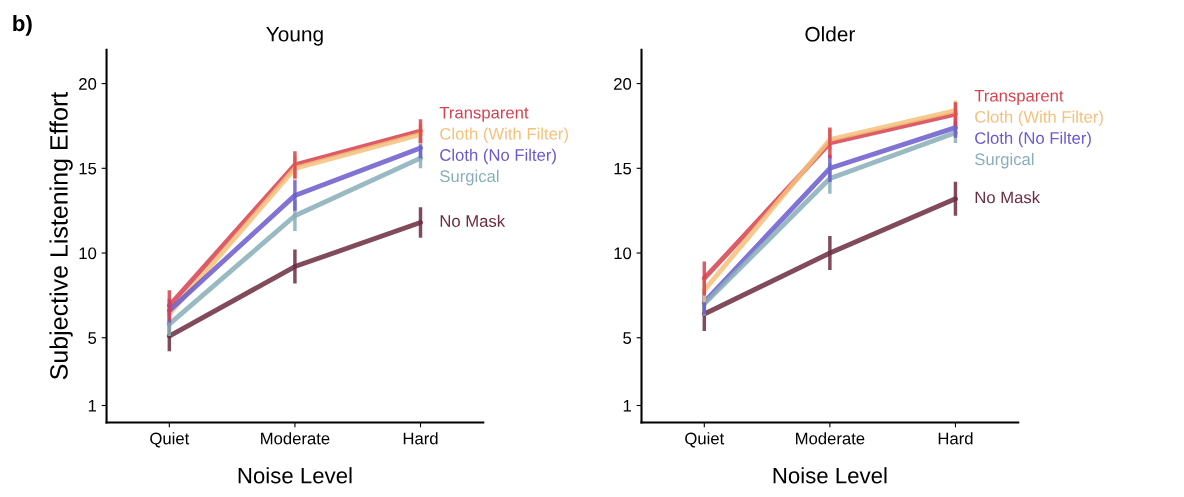 This screenshot has width=1184, height=497. What do you see at coordinates (830, 34) in the screenshot?
I see `chart-title: Older` at bounding box center [830, 34].